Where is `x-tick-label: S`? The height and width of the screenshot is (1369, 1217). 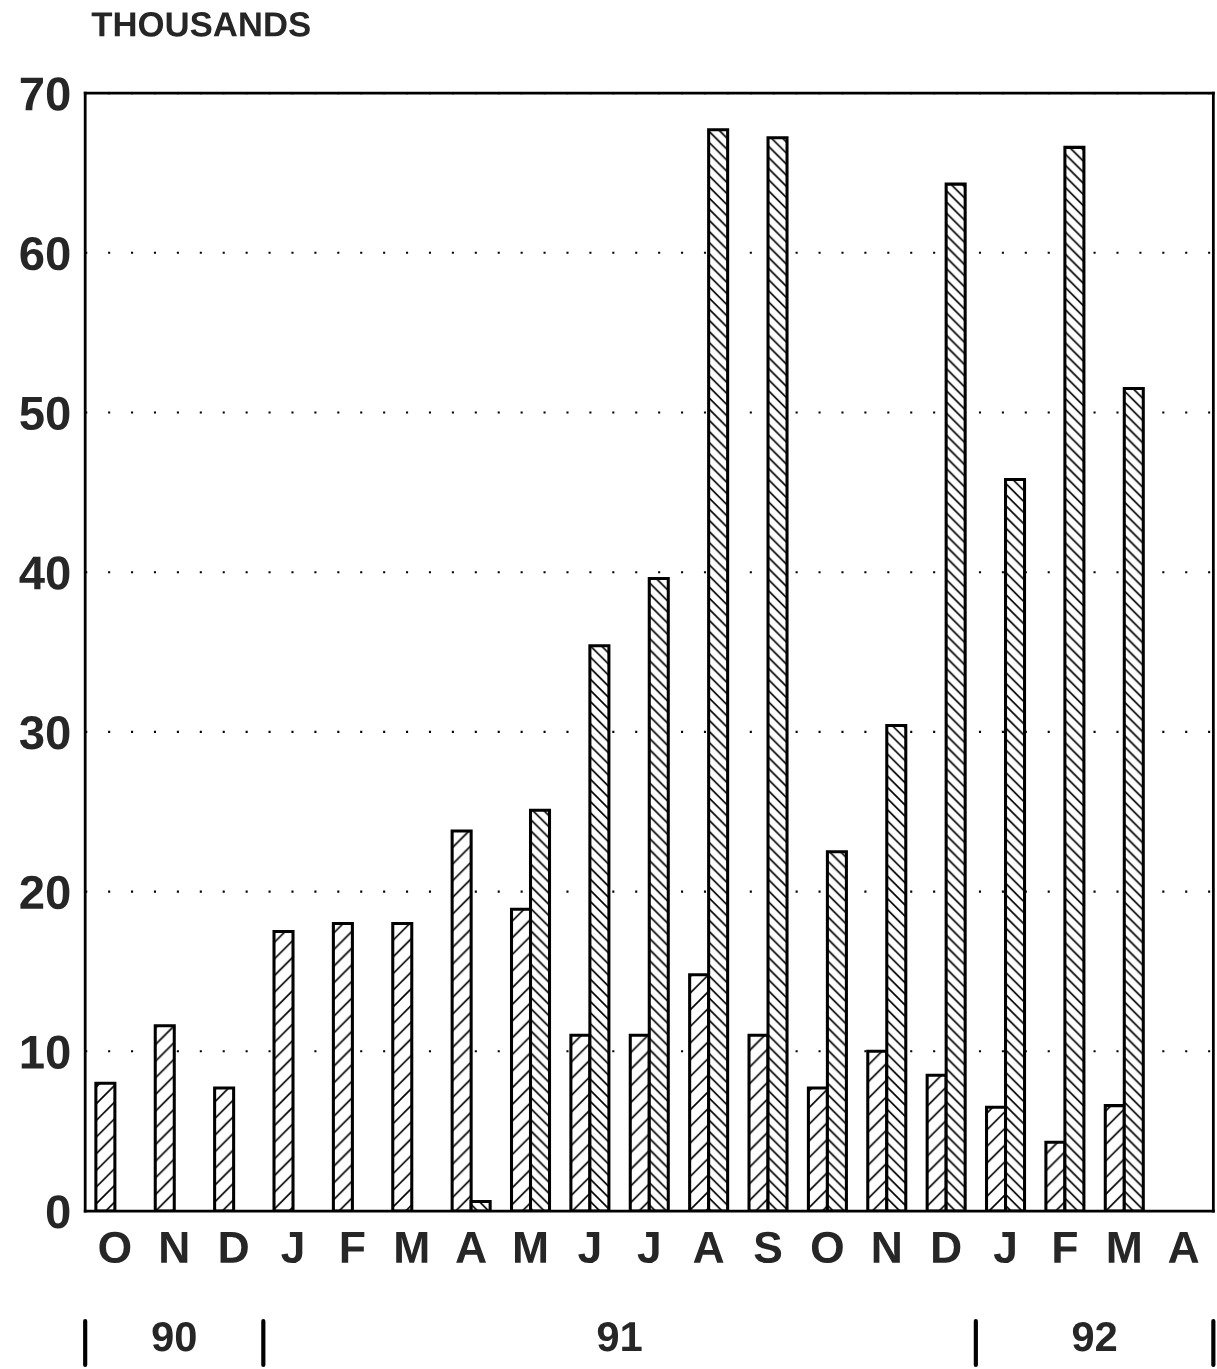
x-tick-label: S is located at coordinates (768, 1247).